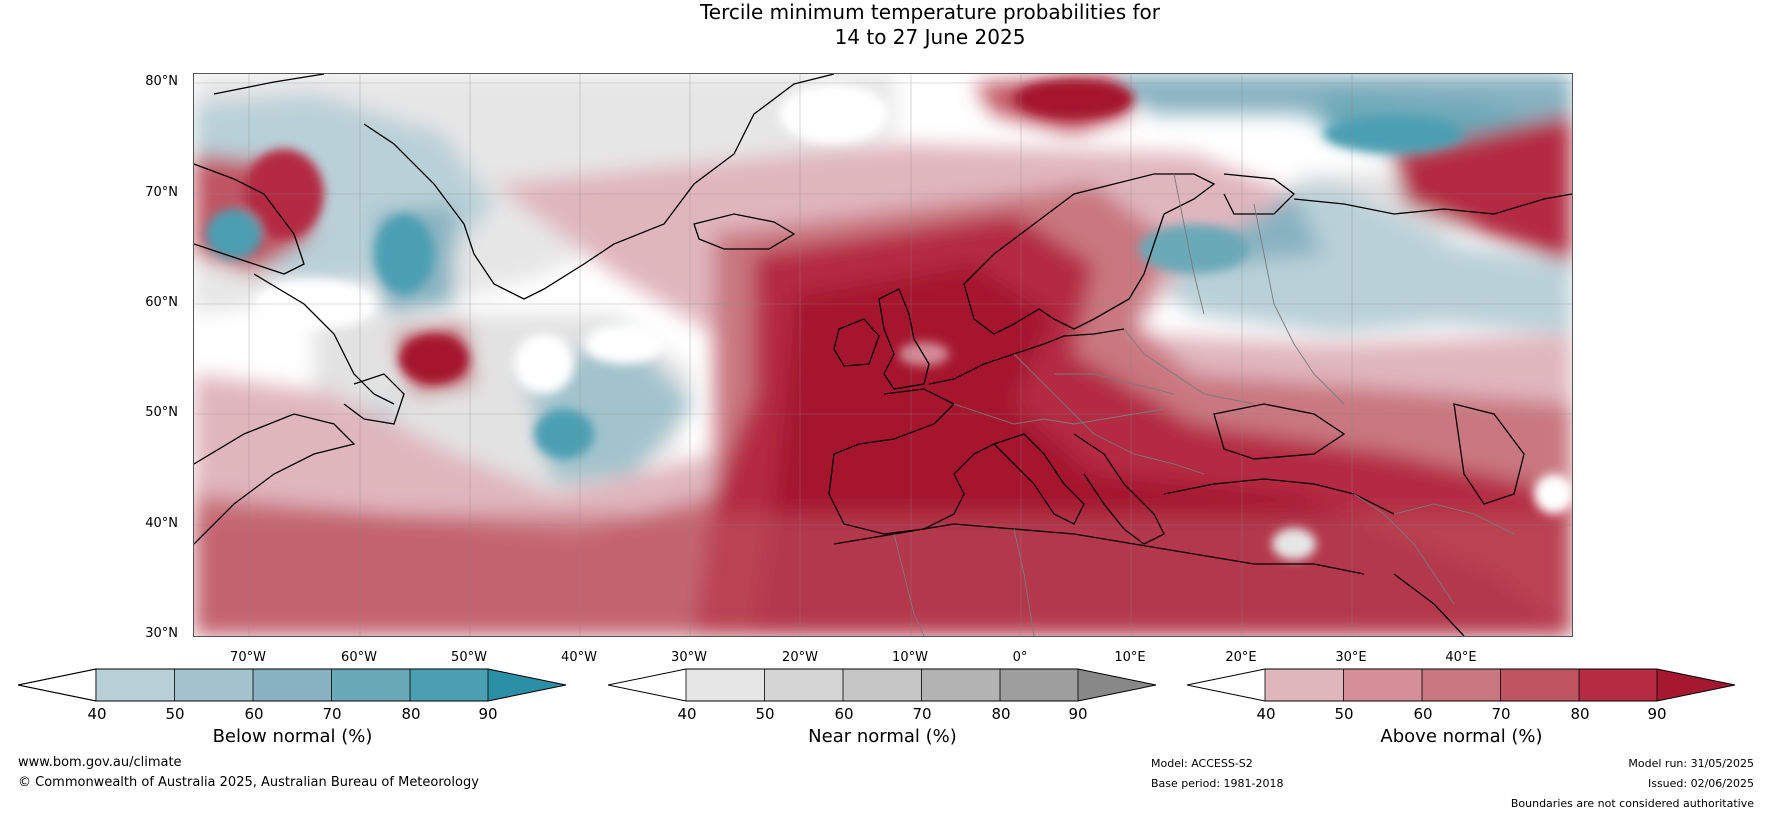 The image size is (1770, 816). What do you see at coordinates (1580, 714) in the screenshot?
I see `above-tick-80: 80` at bounding box center [1580, 714].